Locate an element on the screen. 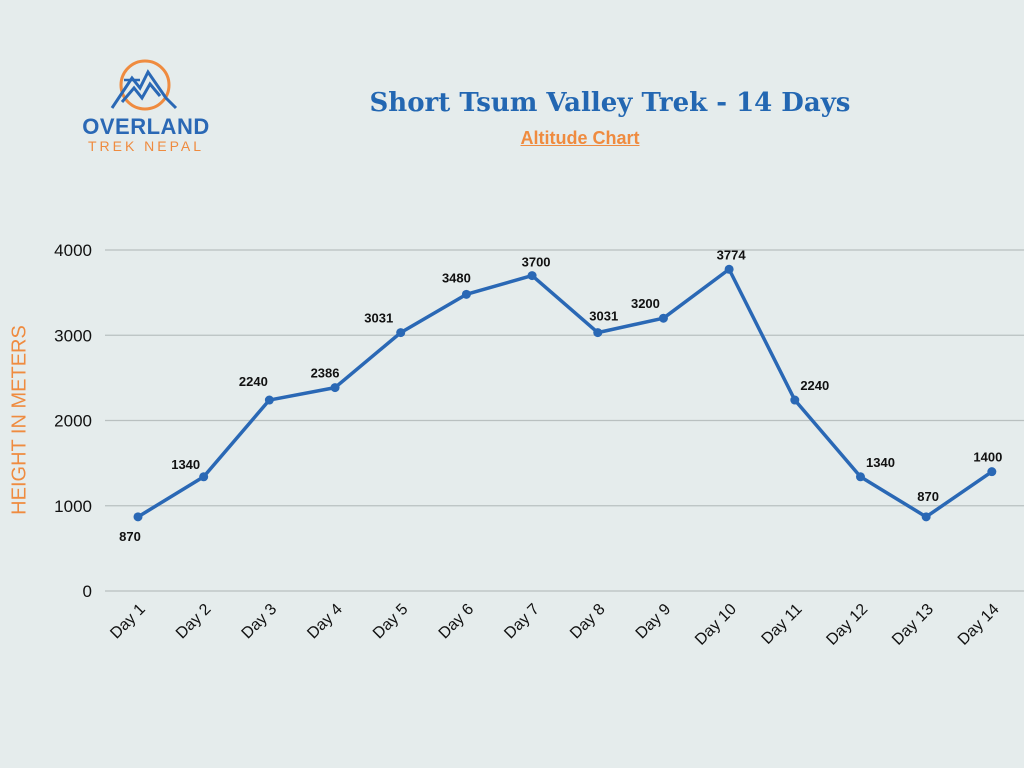 The width and height of the screenshot is (1024, 768). x-tick-label: Day 2 is located at coordinates (194, 622).